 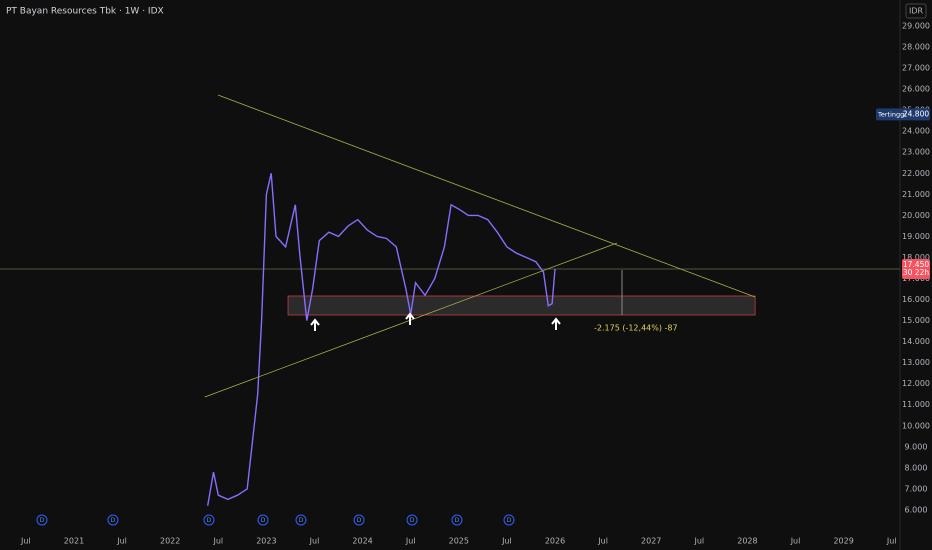 What do you see at coordinates (916, 152) in the screenshot?
I see `y-tick-label: 23.000` at bounding box center [916, 152].